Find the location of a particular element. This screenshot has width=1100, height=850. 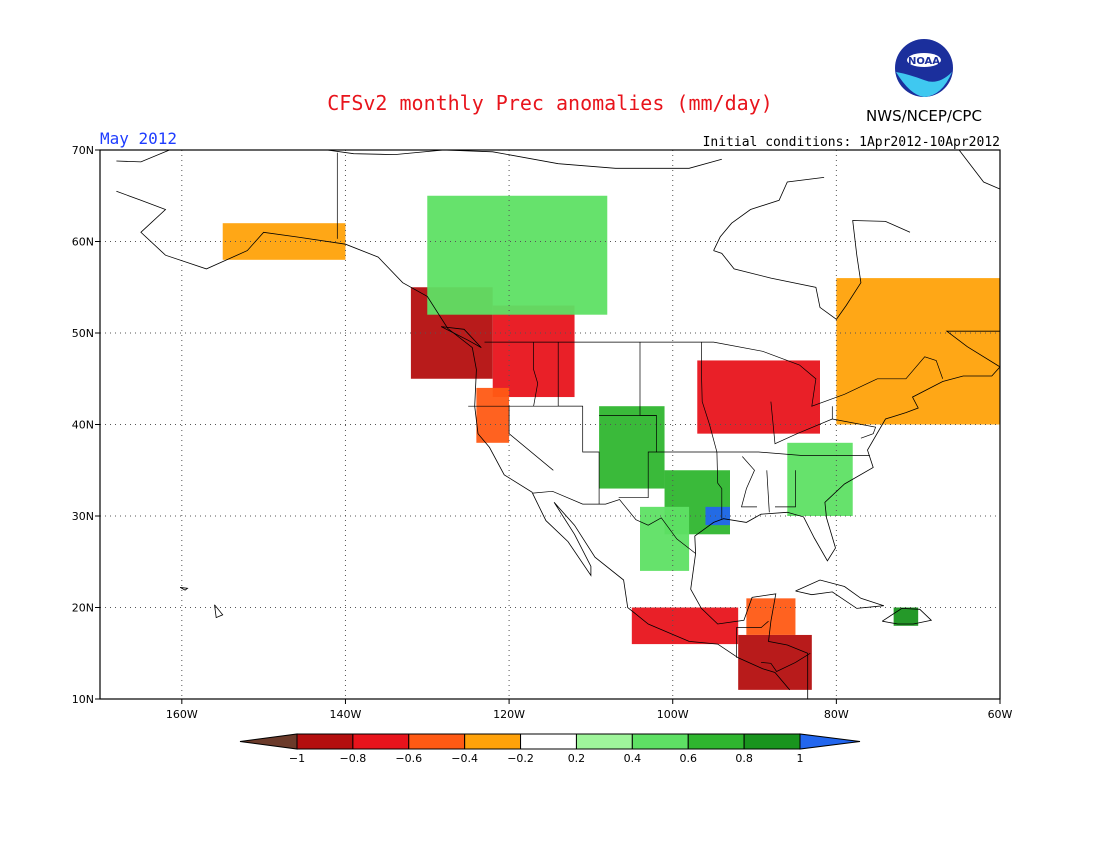

colorbar-label: −1 is located at coordinates (297, 758).